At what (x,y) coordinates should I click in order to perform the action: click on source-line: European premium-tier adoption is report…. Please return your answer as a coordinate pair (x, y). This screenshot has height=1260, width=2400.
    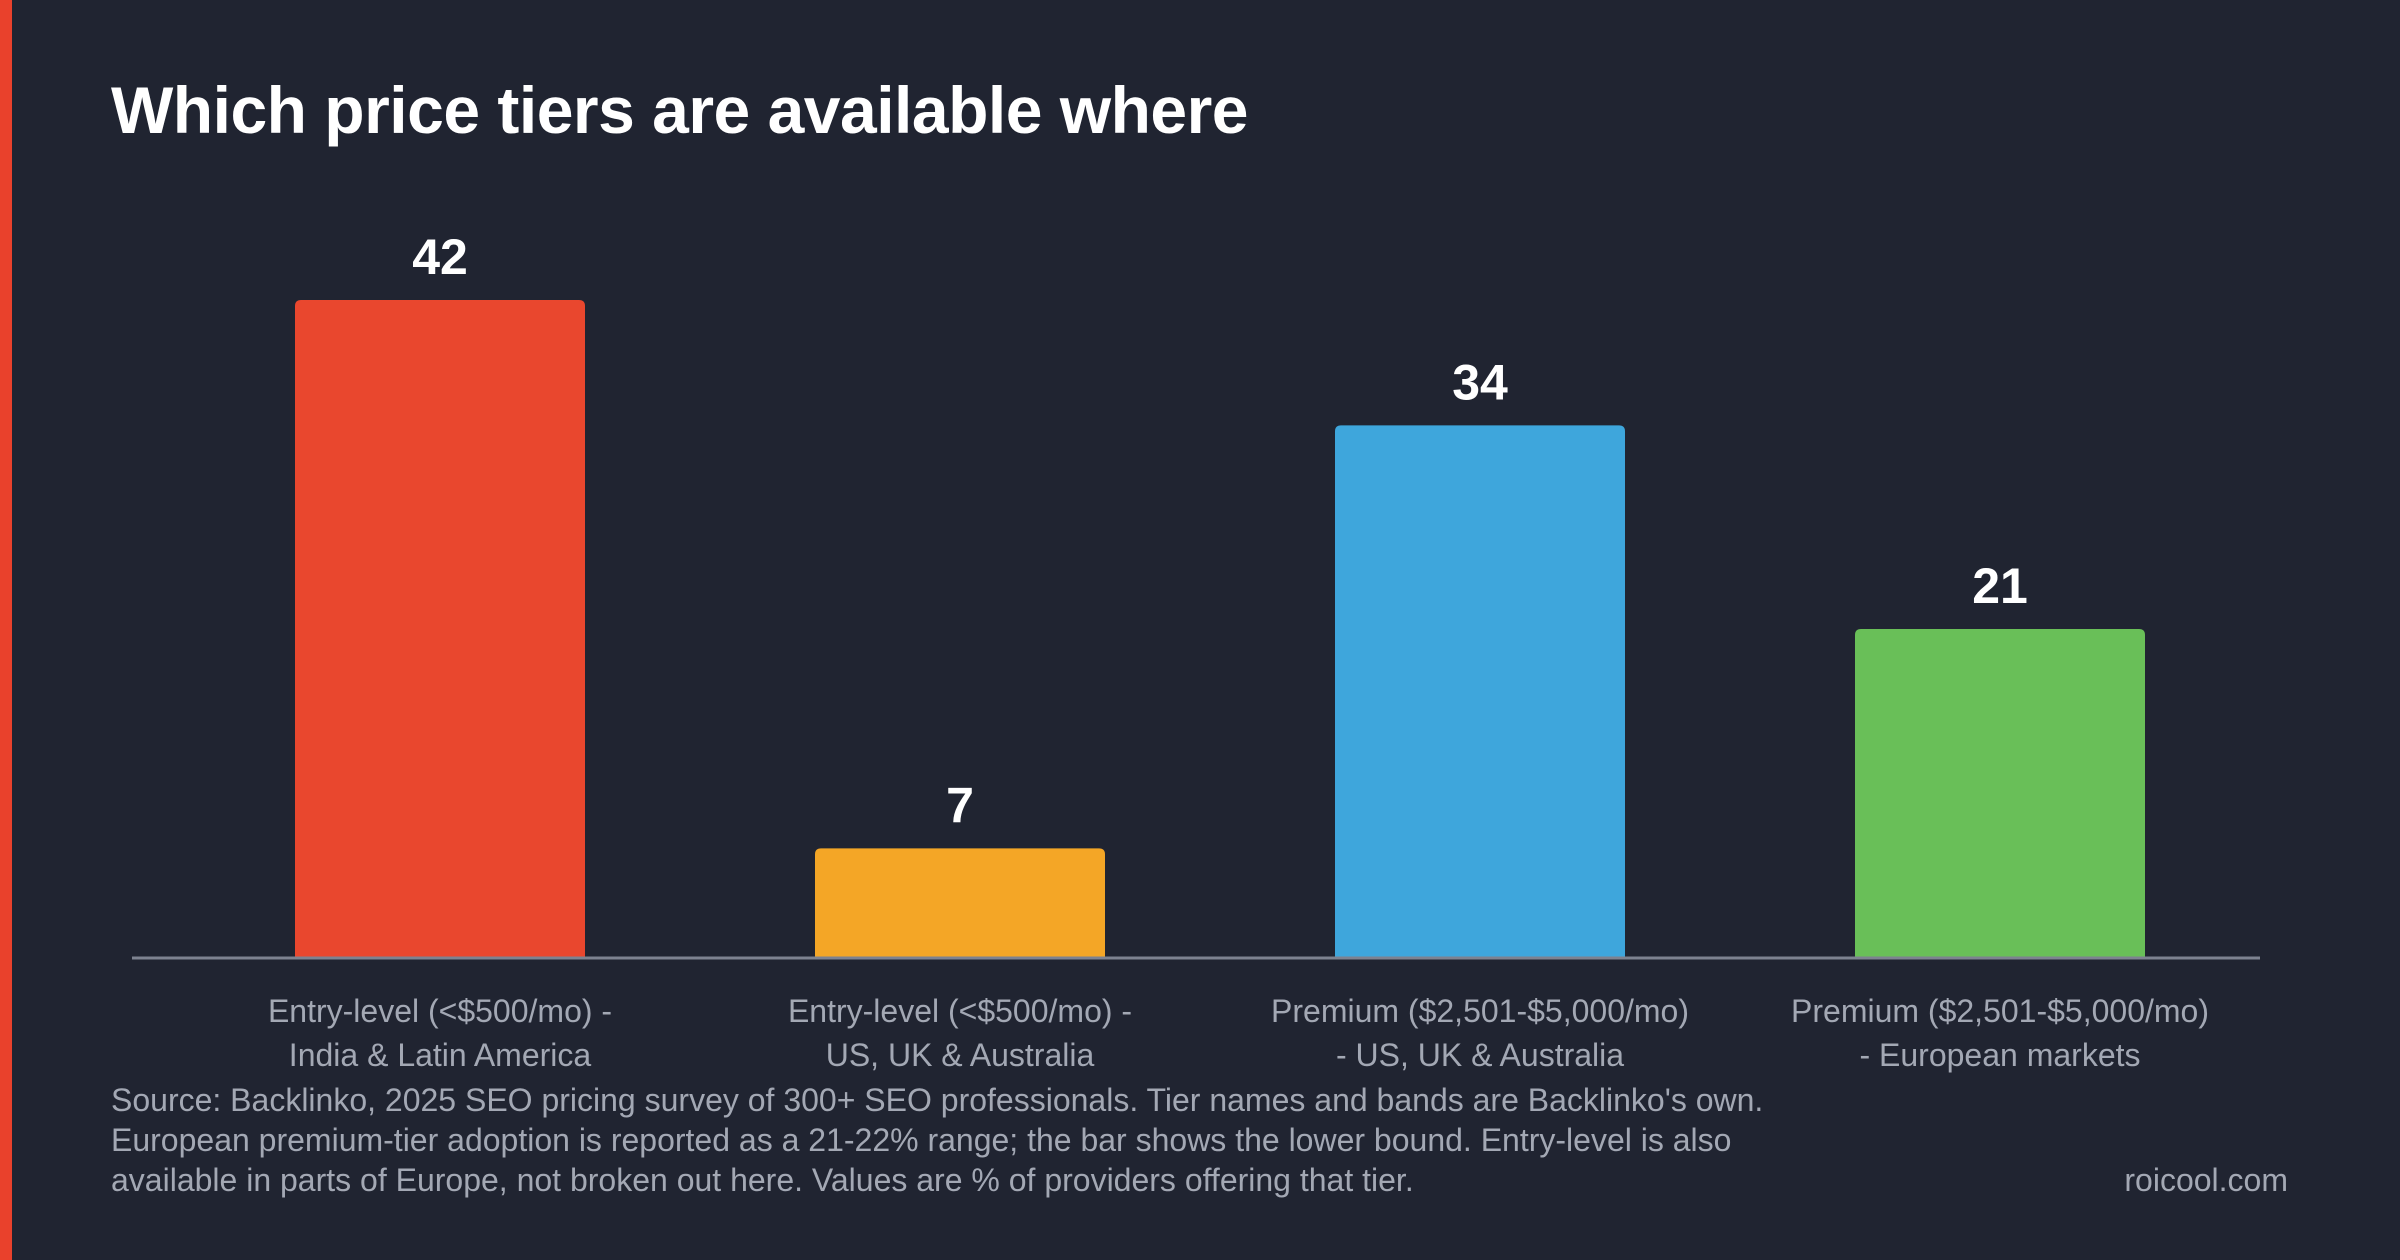
    Looking at the image, I should click on (921, 1140).